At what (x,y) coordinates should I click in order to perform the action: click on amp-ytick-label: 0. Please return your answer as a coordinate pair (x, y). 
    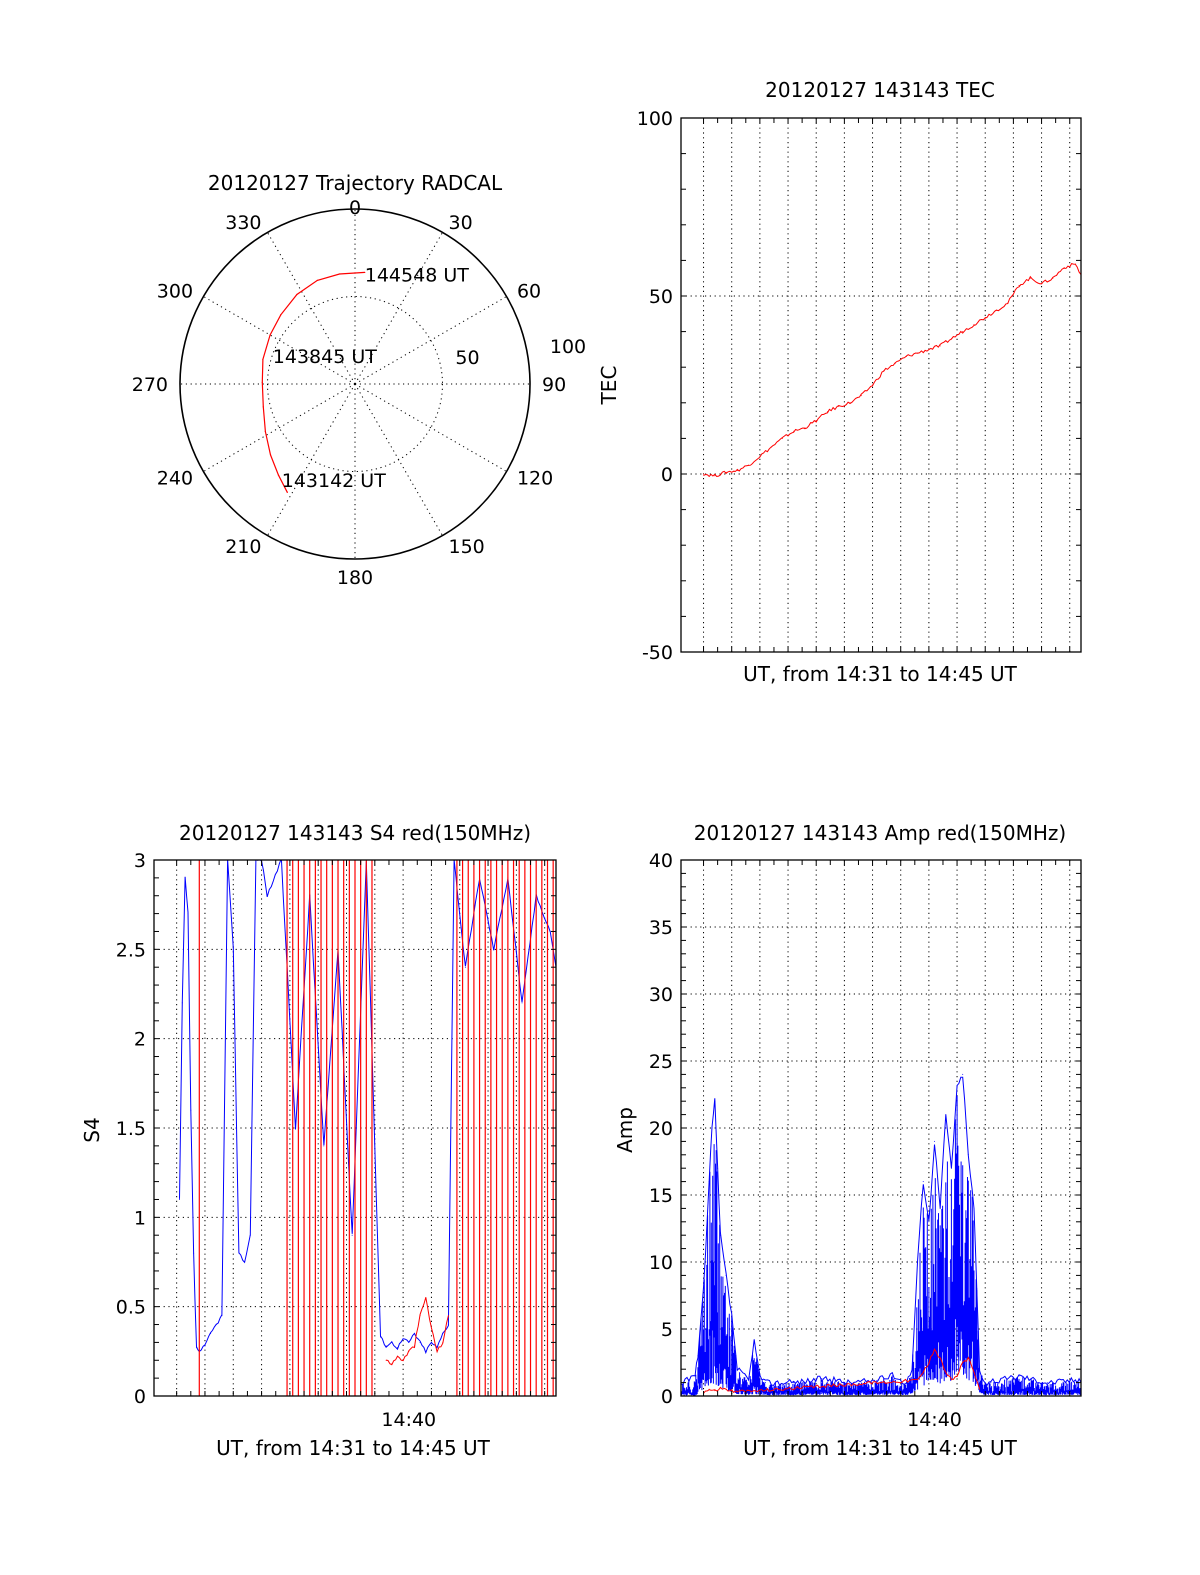
    Looking at the image, I should click on (667, 1397).